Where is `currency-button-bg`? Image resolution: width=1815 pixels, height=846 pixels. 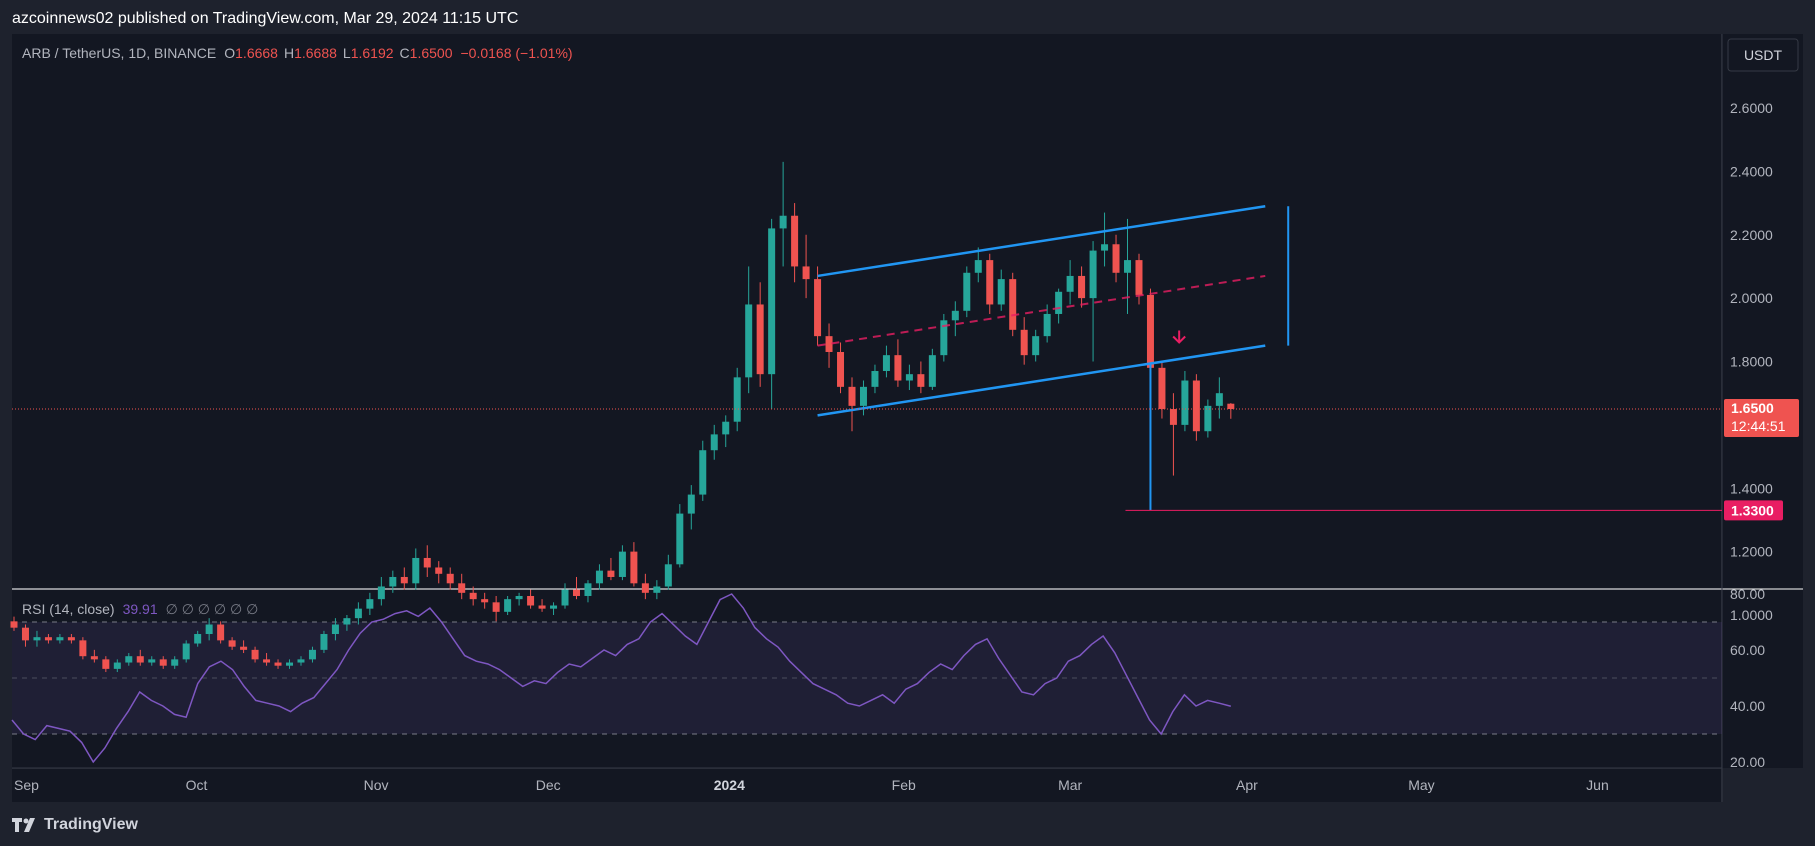 currency-button-bg is located at coordinates (1763, 55).